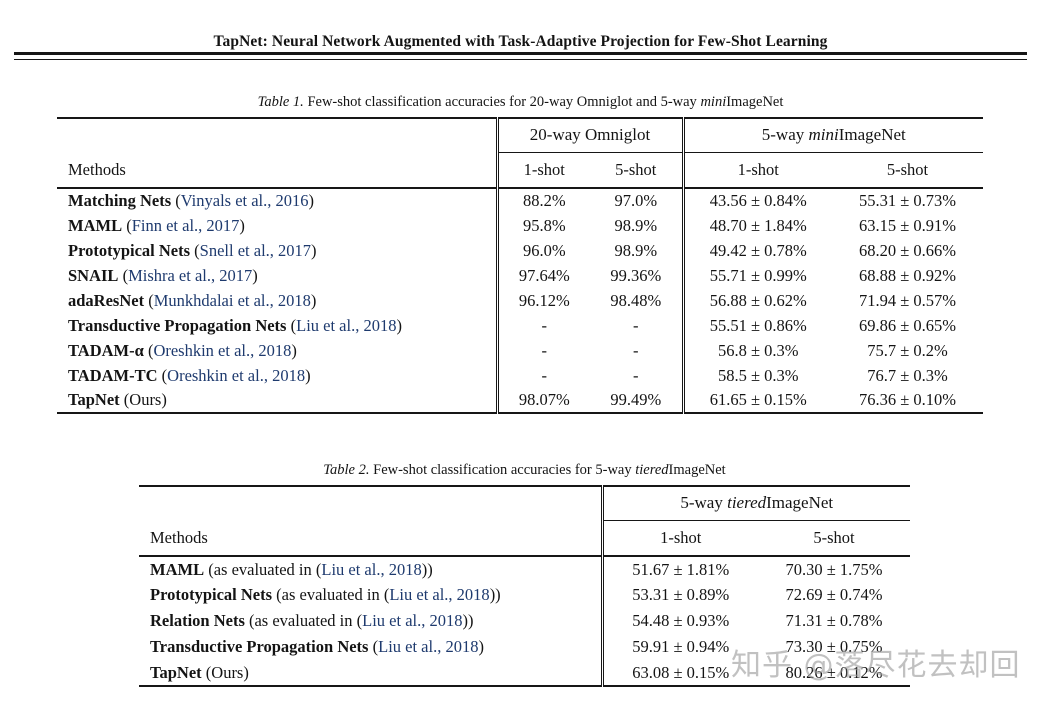  Describe the element at coordinates (244, 200) in the screenshot. I see `citation-link: Vinyals et al., 2016` at that location.